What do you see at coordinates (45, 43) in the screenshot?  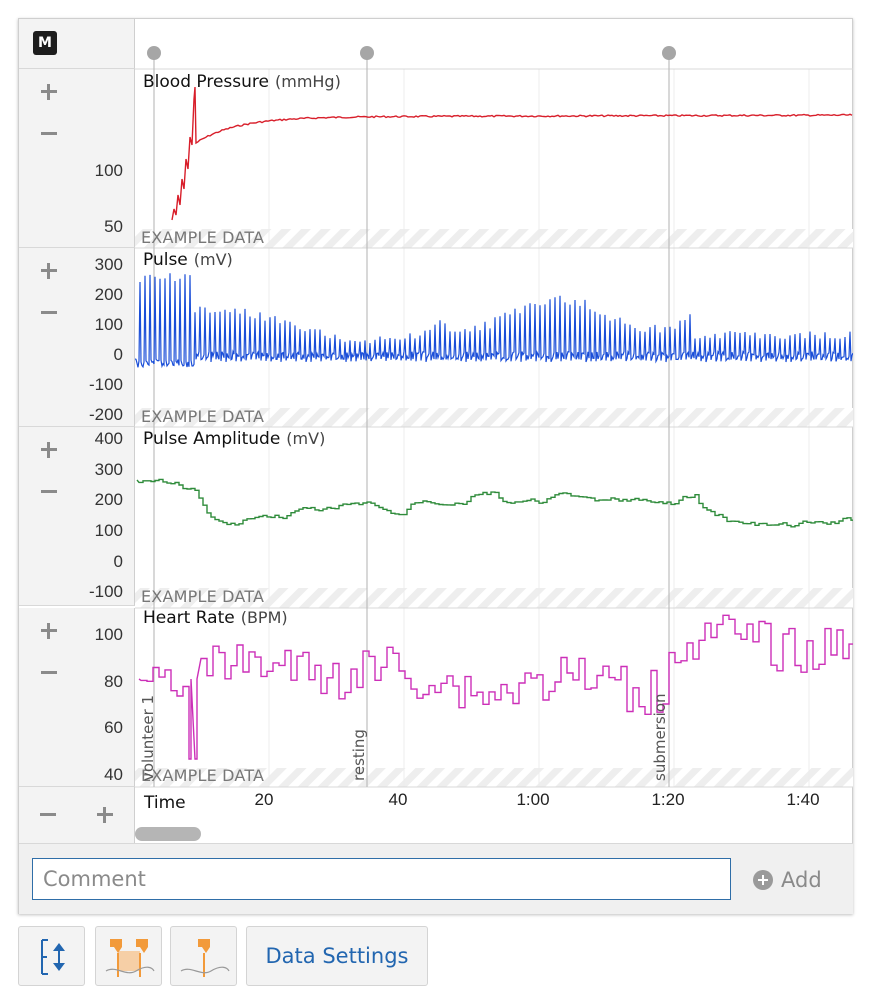 I see `marker-mode-badge: M` at bounding box center [45, 43].